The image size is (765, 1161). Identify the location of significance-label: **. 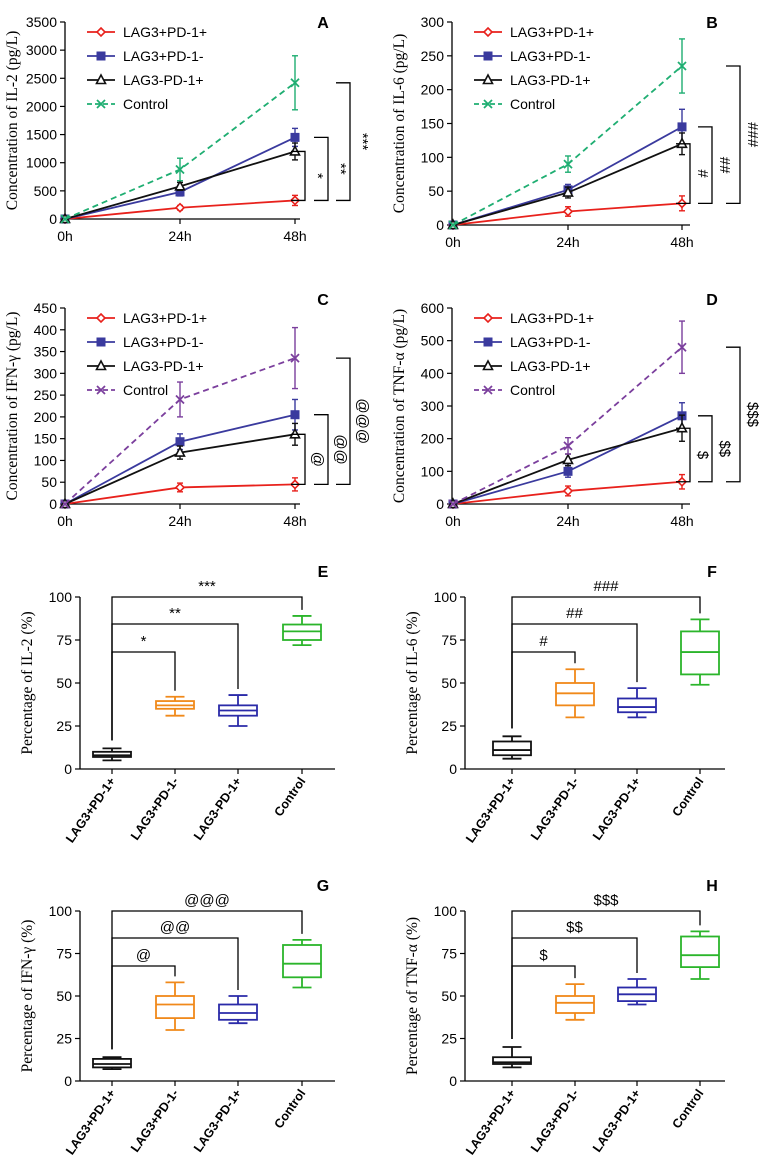
(340, 169).